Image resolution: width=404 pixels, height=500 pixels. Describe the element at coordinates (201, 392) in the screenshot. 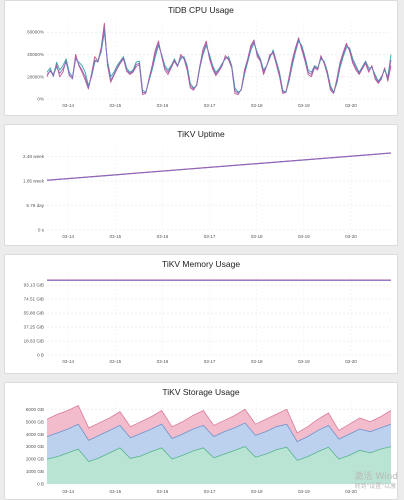

I see `chart-title: TiKV Storage Usage` at that location.